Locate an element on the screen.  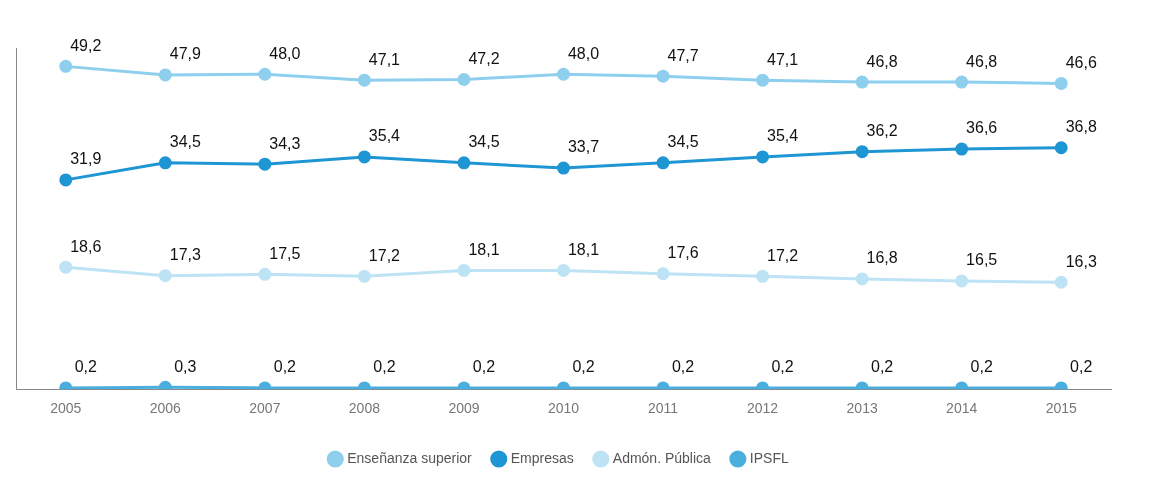
data-label: 36,6 is located at coordinates (982, 128).